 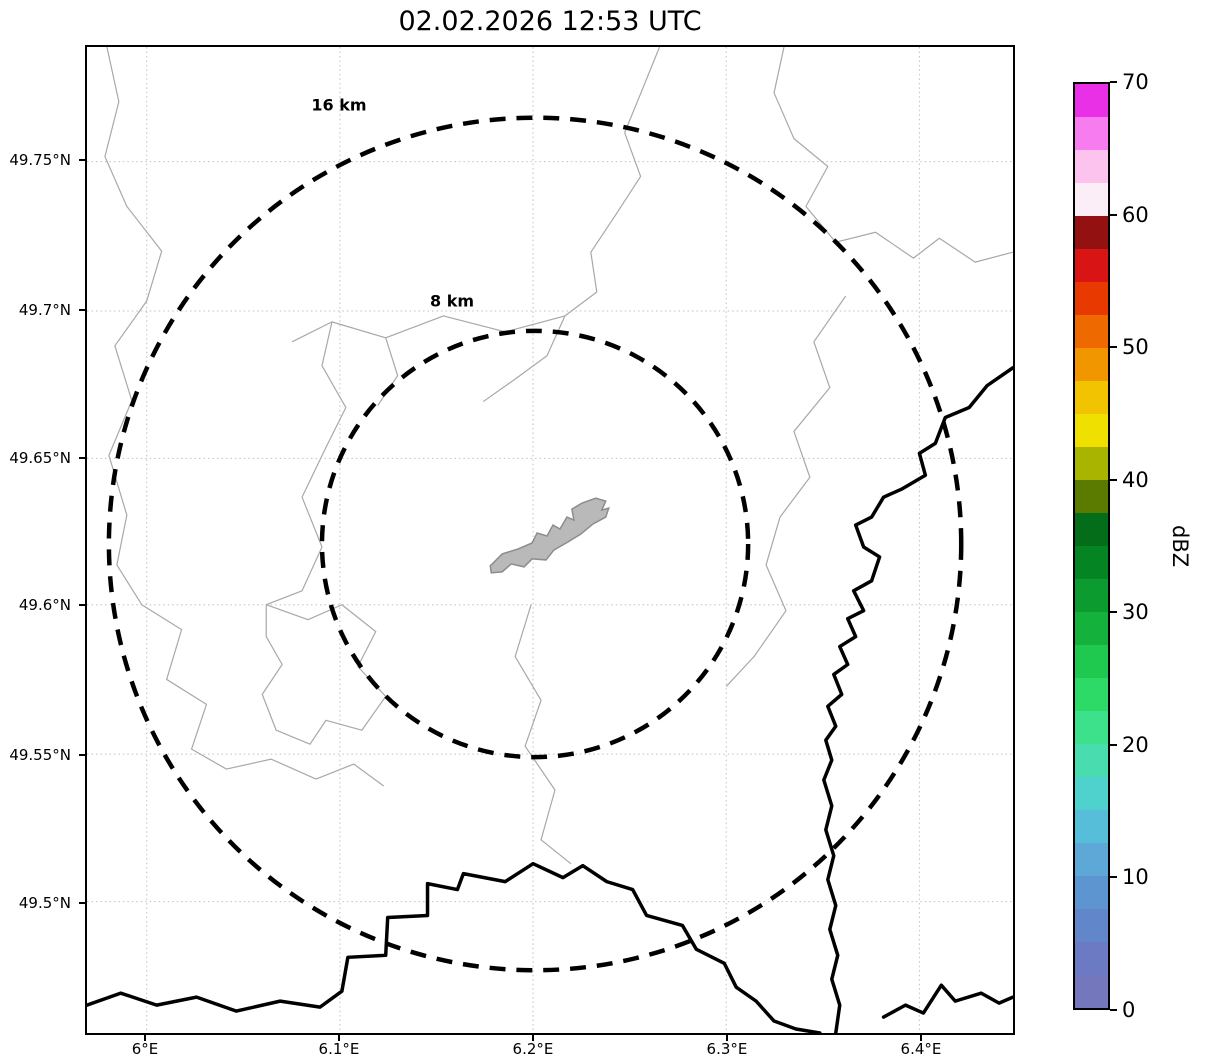 I want to click on colorbar-tick-label: 0, so click(x=1129, y=1010).